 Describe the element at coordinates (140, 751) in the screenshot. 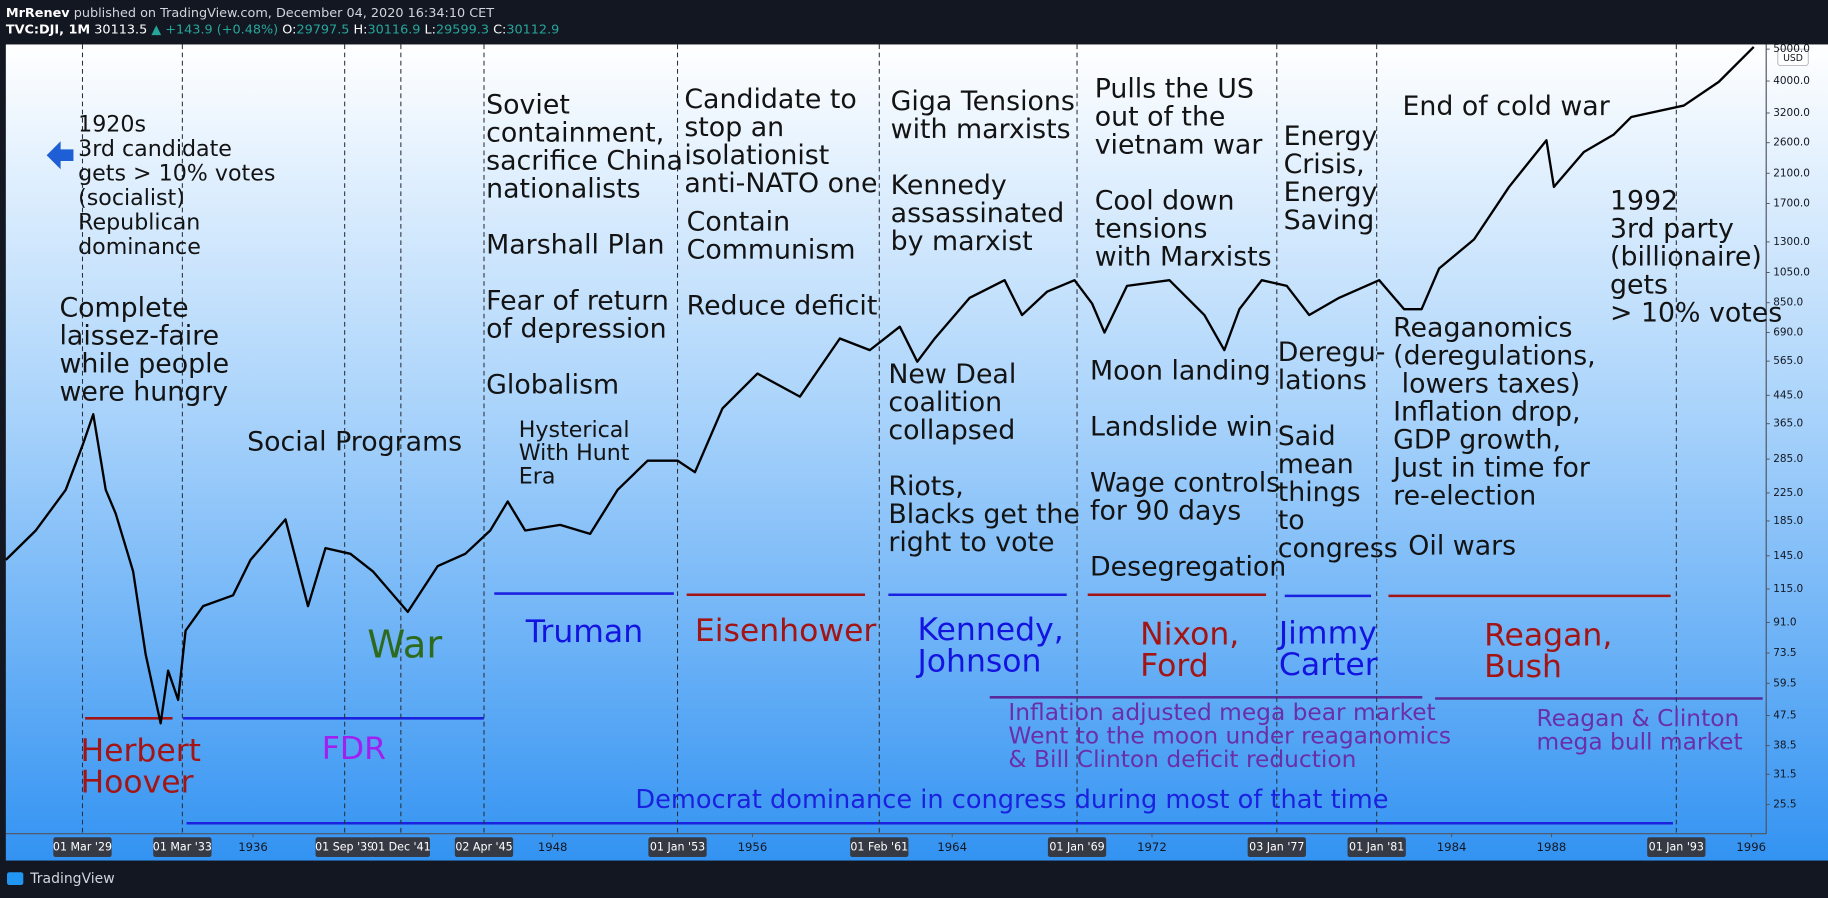

I see `annotation: Herbert` at that location.